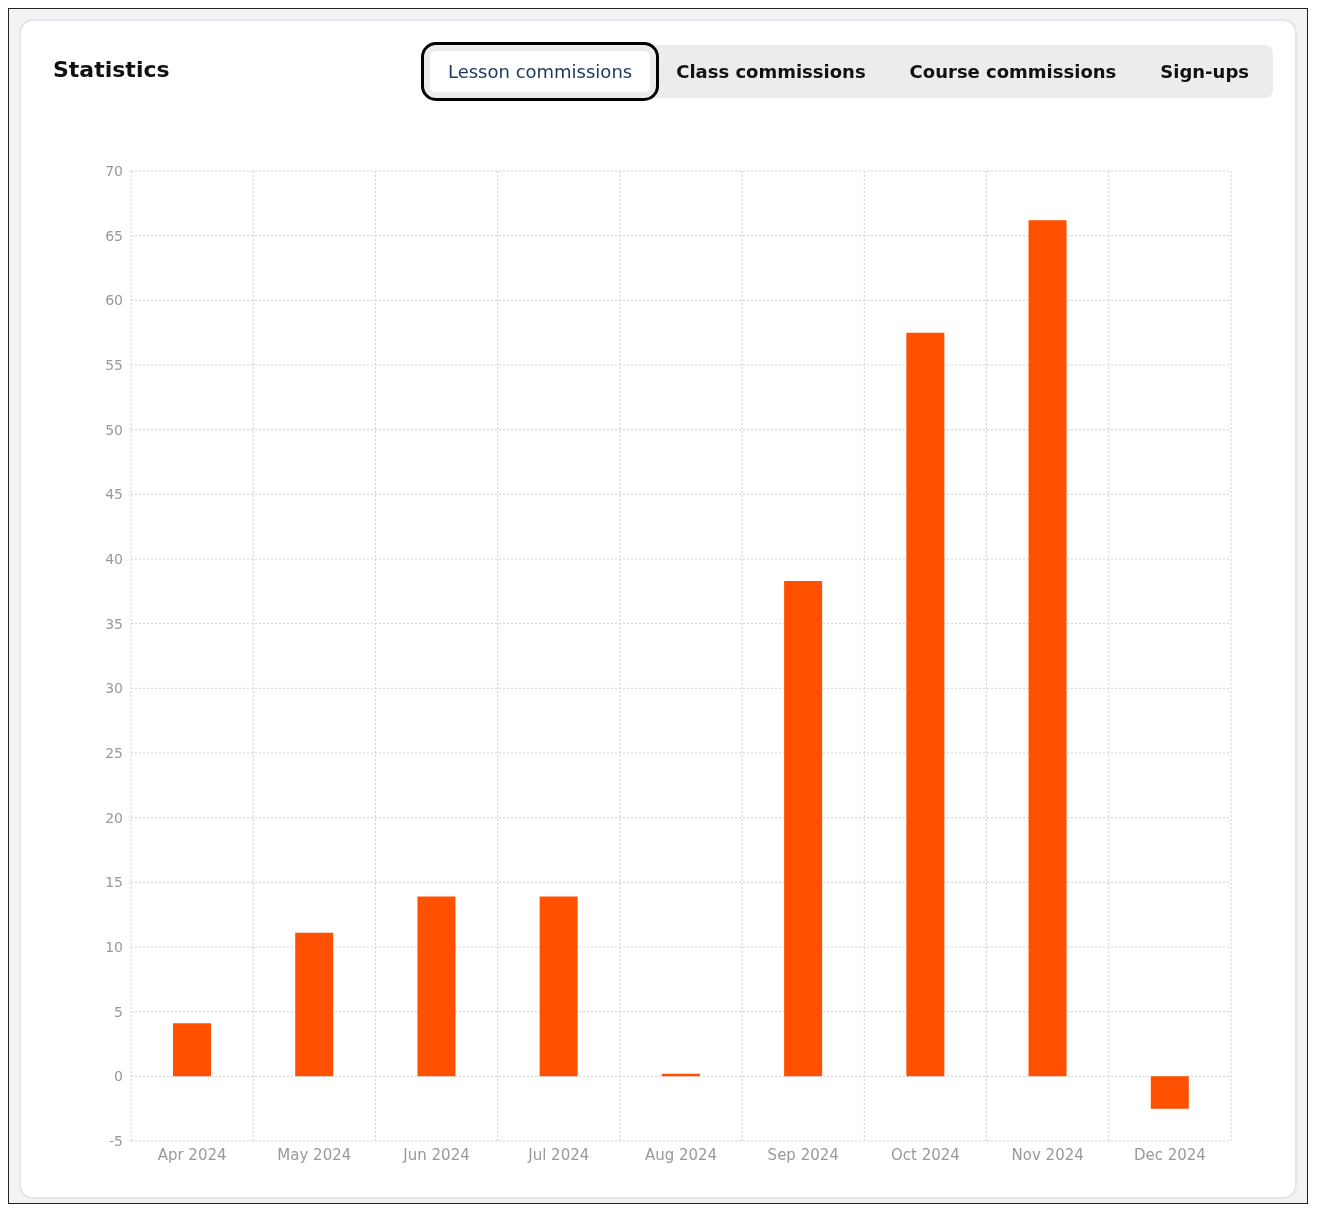 The height and width of the screenshot is (1213, 1320). What do you see at coordinates (111, 69) in the screenshot?
I see `chart-title: Statistics` at bounding box center [111, 69].